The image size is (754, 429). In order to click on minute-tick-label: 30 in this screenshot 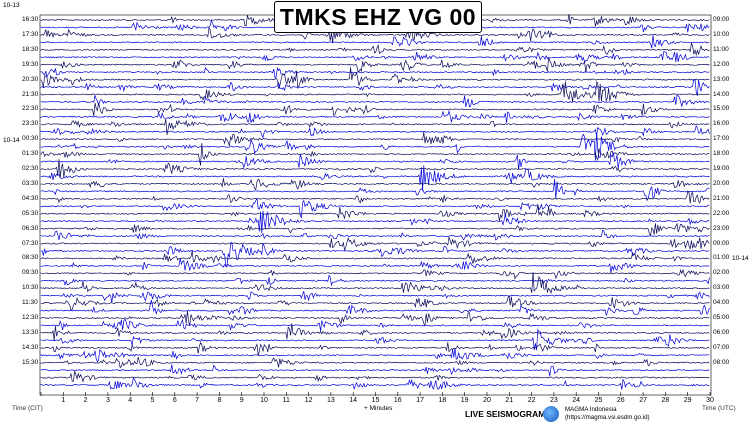, I will do `click(710, 400)`.